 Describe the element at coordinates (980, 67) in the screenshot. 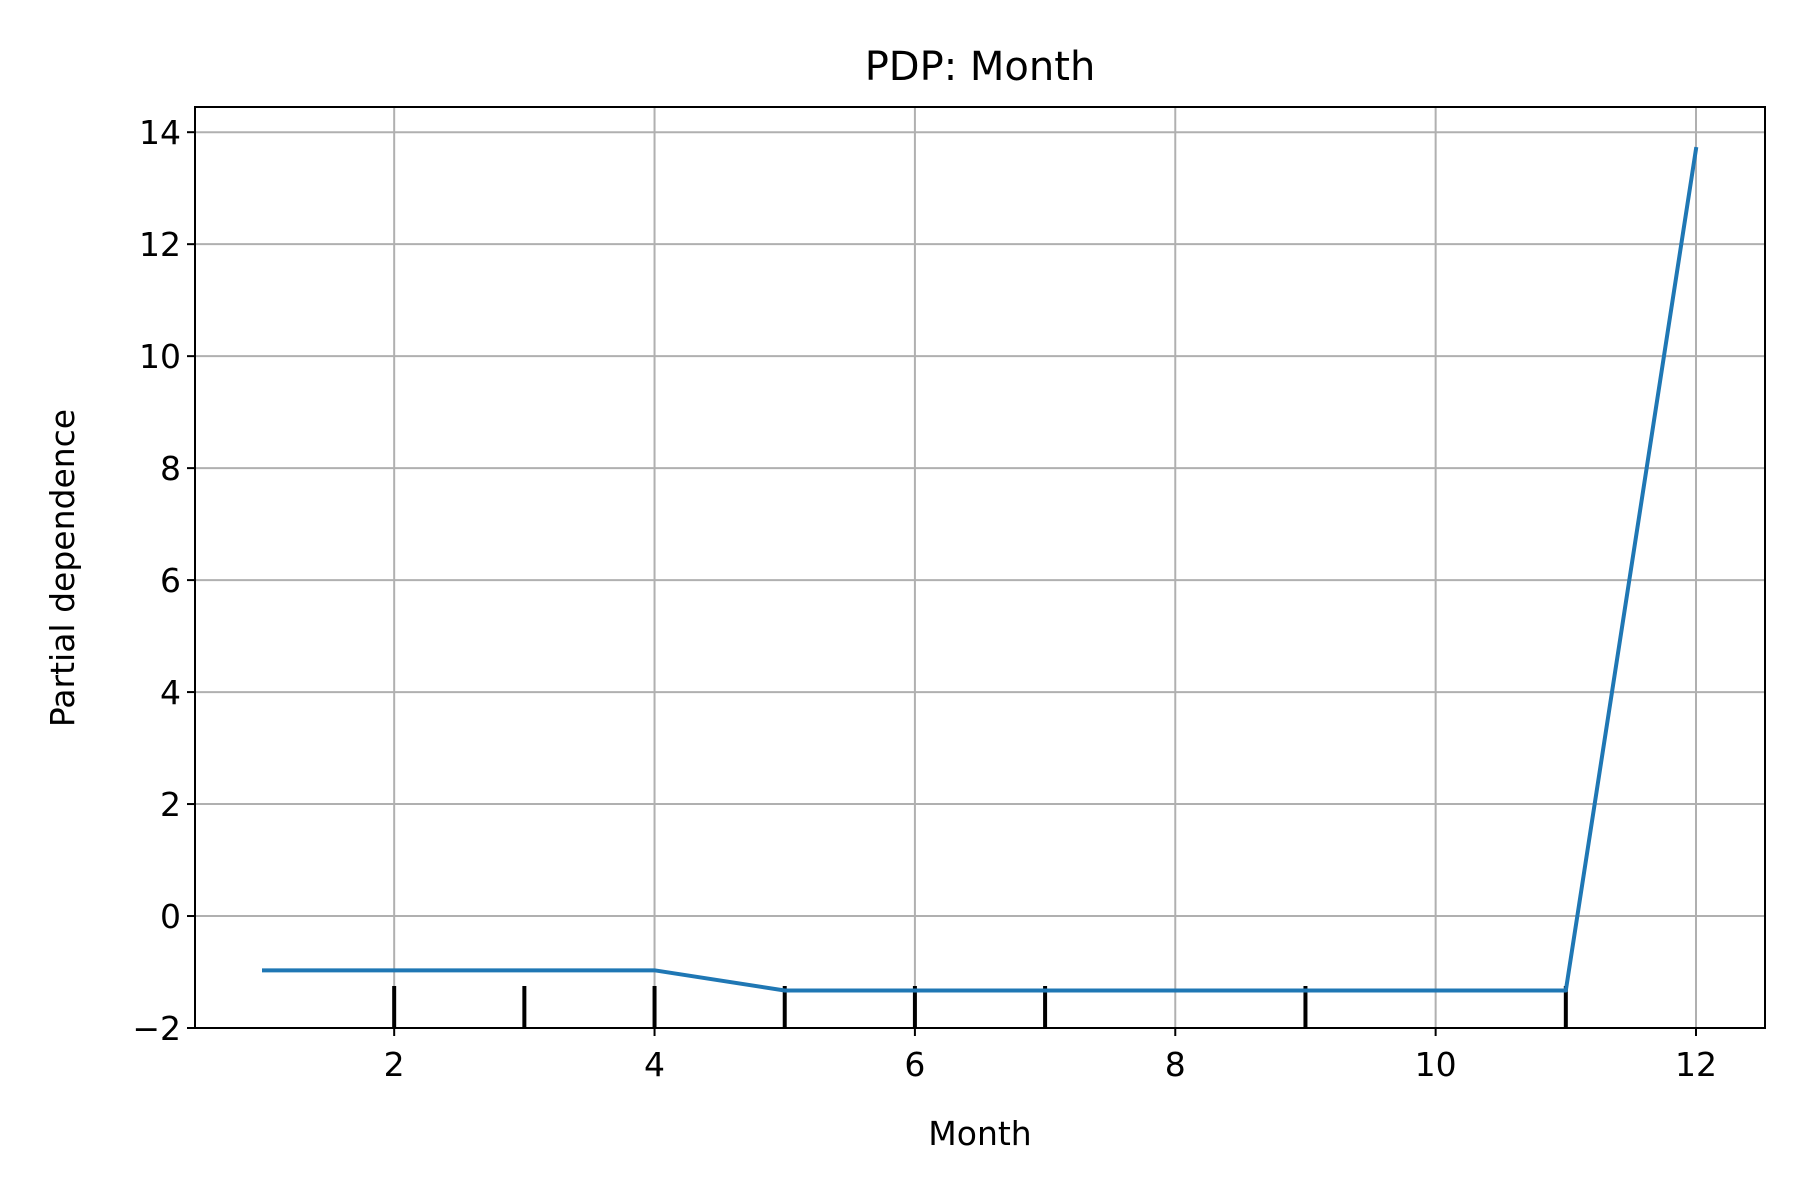

I see `chart-title: PDP: Month` at that location.